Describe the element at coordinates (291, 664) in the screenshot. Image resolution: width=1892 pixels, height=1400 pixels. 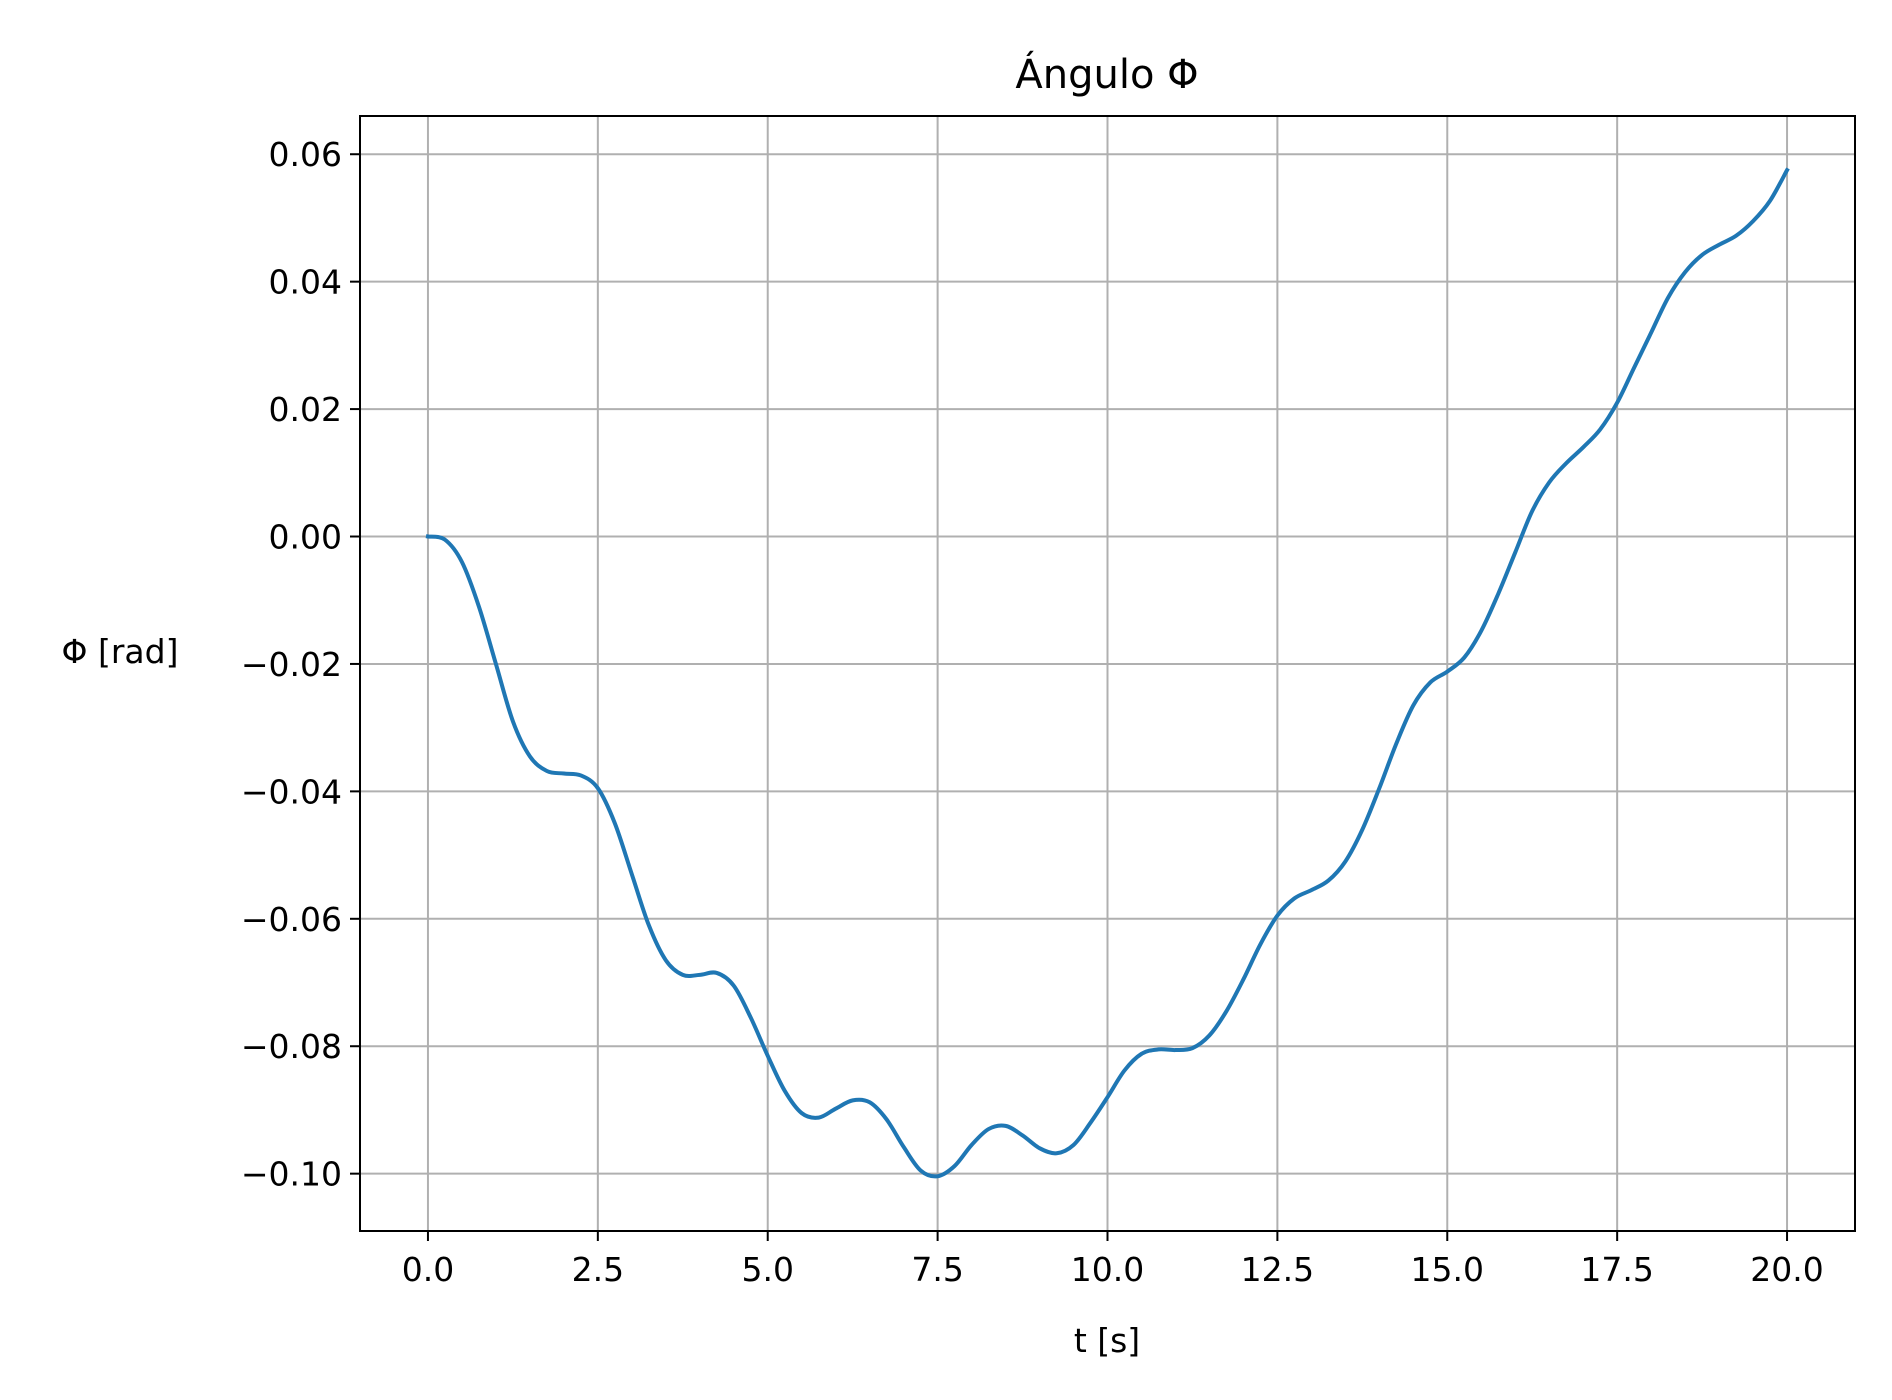
I see `y-tick-label: −0.02` at that location.